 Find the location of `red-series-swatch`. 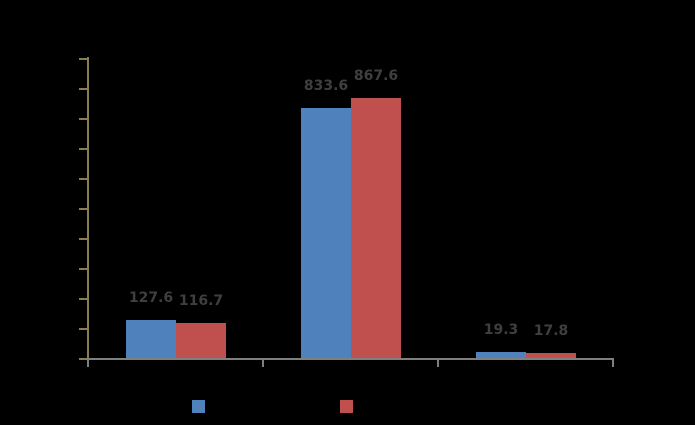

red-series-swatch is located at coordinates (346, 406).